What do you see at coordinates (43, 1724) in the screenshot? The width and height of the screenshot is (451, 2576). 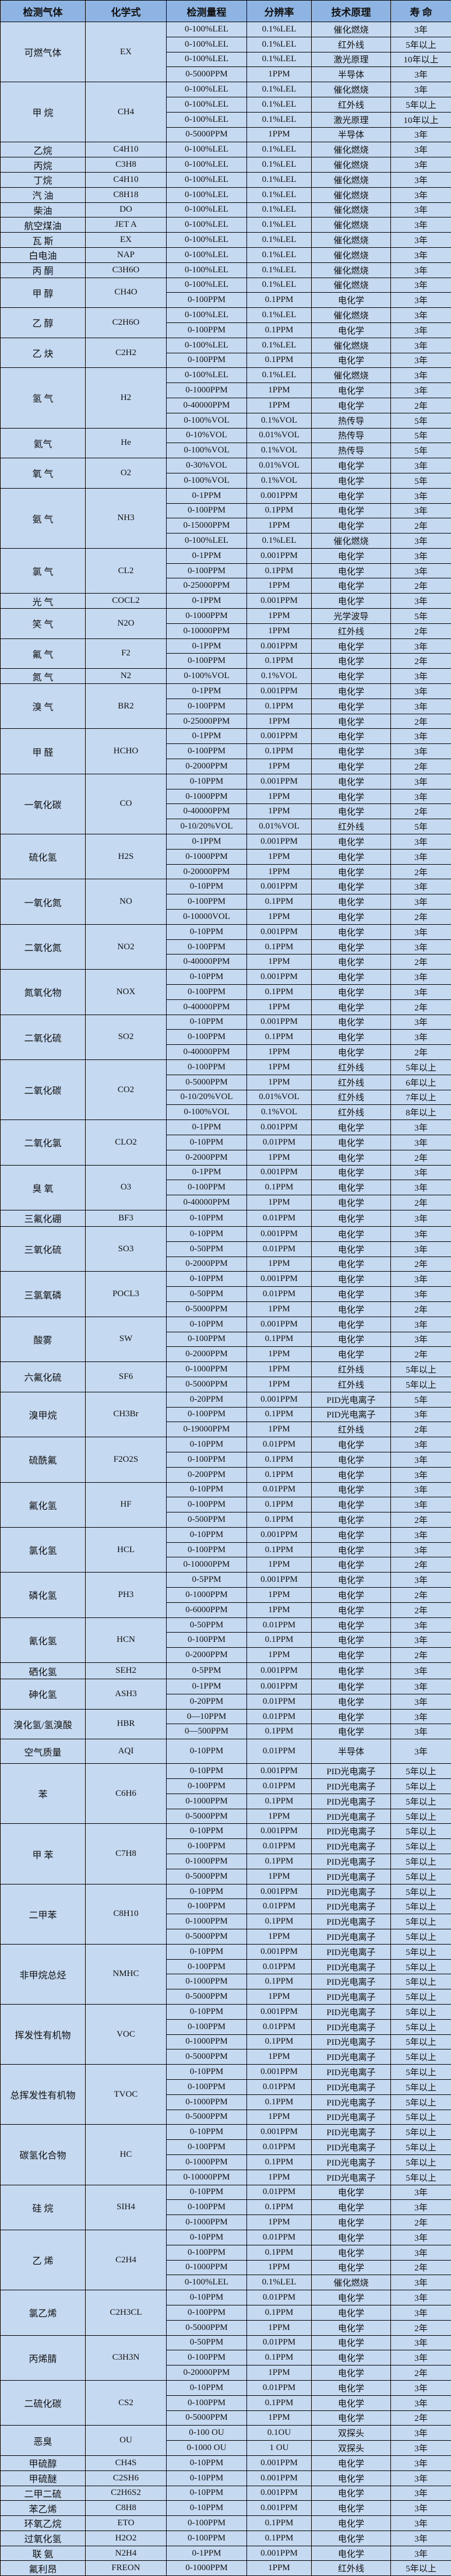 I see `gas-name-cell: 溴化氢/氢溴酸` at bounding box center [43, 1724].